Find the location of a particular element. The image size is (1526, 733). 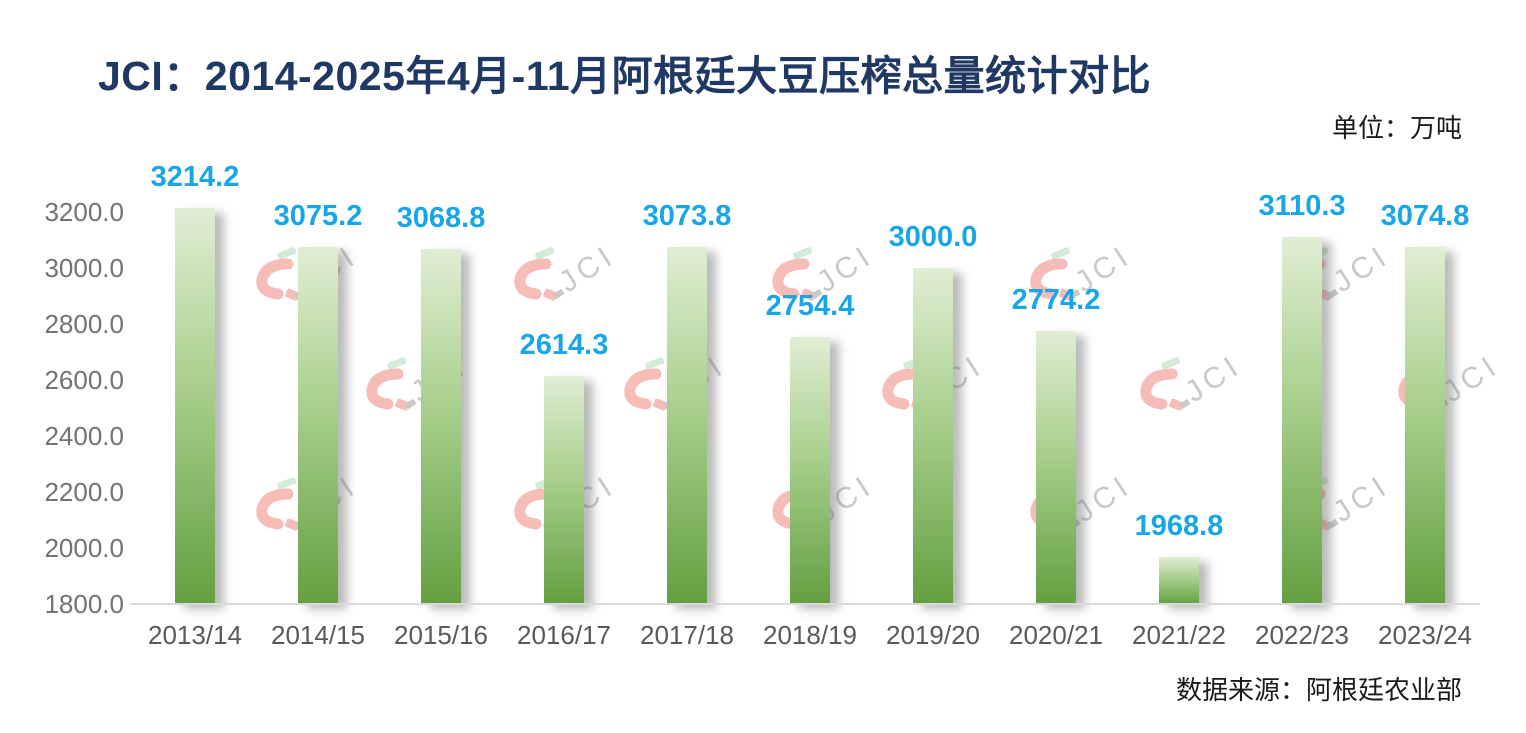

data-label: 3214.2 is located at coordinates (195, 177).